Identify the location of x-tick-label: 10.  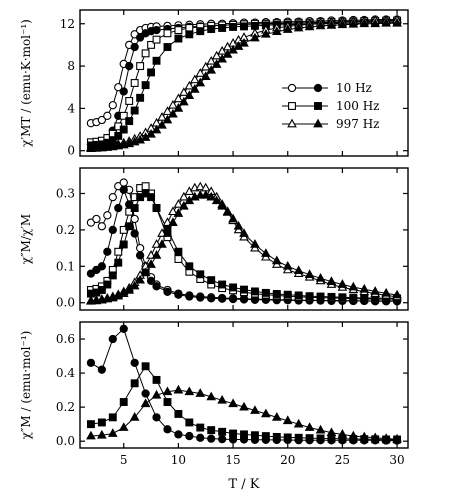
(178, 460).